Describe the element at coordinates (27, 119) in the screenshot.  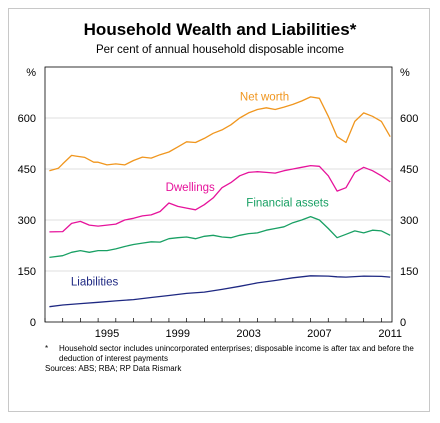
I see `y-tick-left: 600` at that location.